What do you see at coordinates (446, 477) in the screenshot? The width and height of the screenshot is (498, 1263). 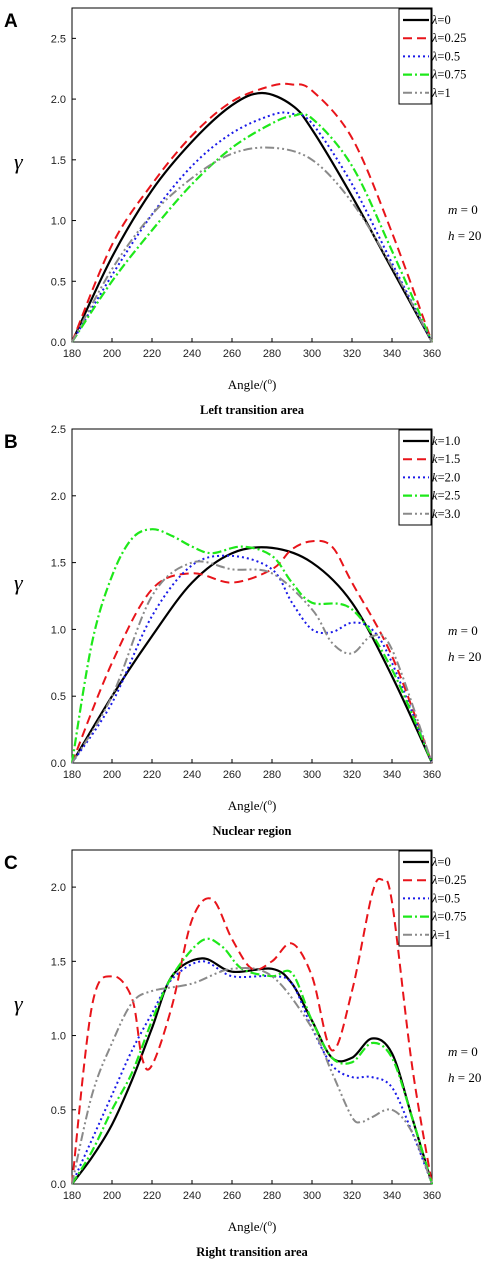 I see `legend-label: k=2.0` at bounding box center [446, 477].